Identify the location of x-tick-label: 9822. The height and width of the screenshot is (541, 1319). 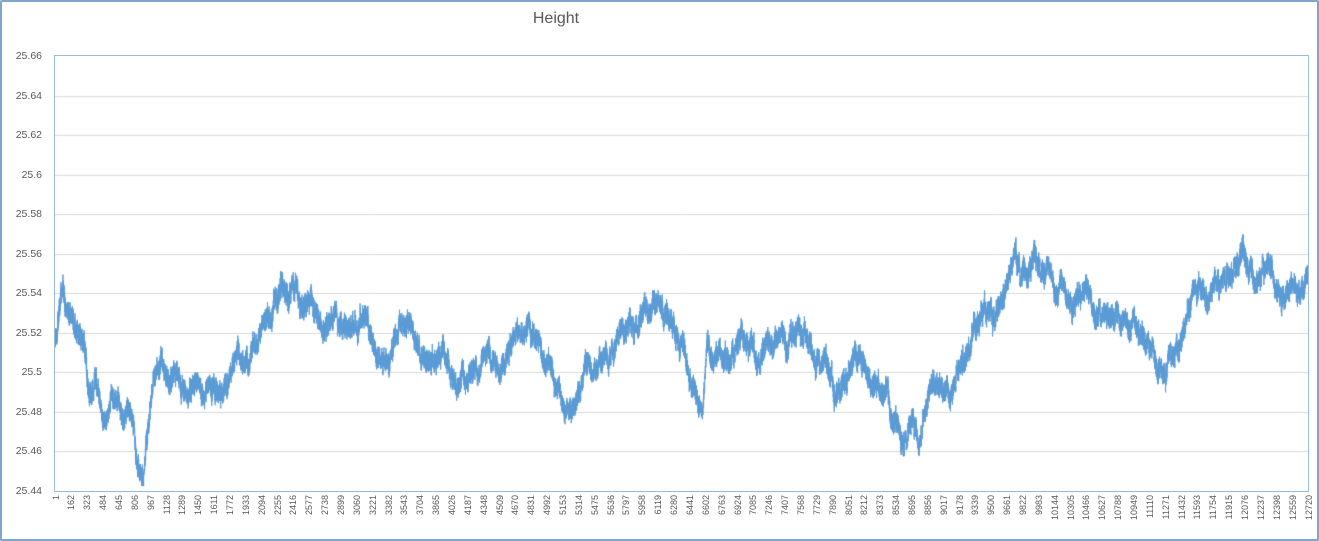
(1023, 505).